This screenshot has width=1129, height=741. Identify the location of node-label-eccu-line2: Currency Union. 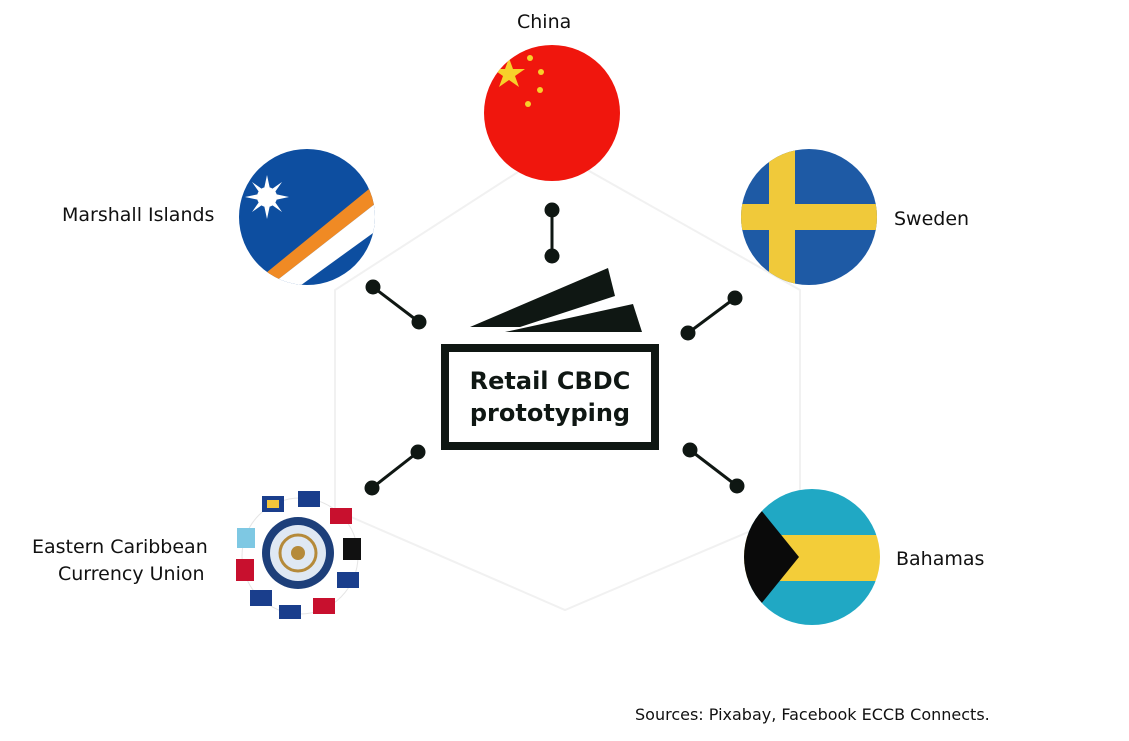
(131, 574).